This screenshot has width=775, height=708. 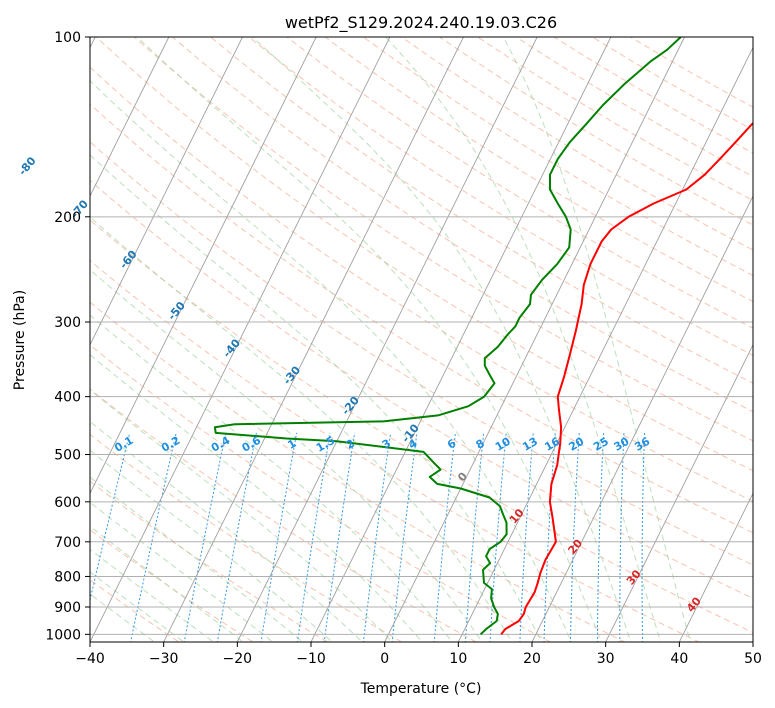 What do you see at coordinates (67, 336) in the screenshot?
I see `y-ticks: 100 200 300 400 500 600 700 800 900 1000` at bounding box center [67, 336].